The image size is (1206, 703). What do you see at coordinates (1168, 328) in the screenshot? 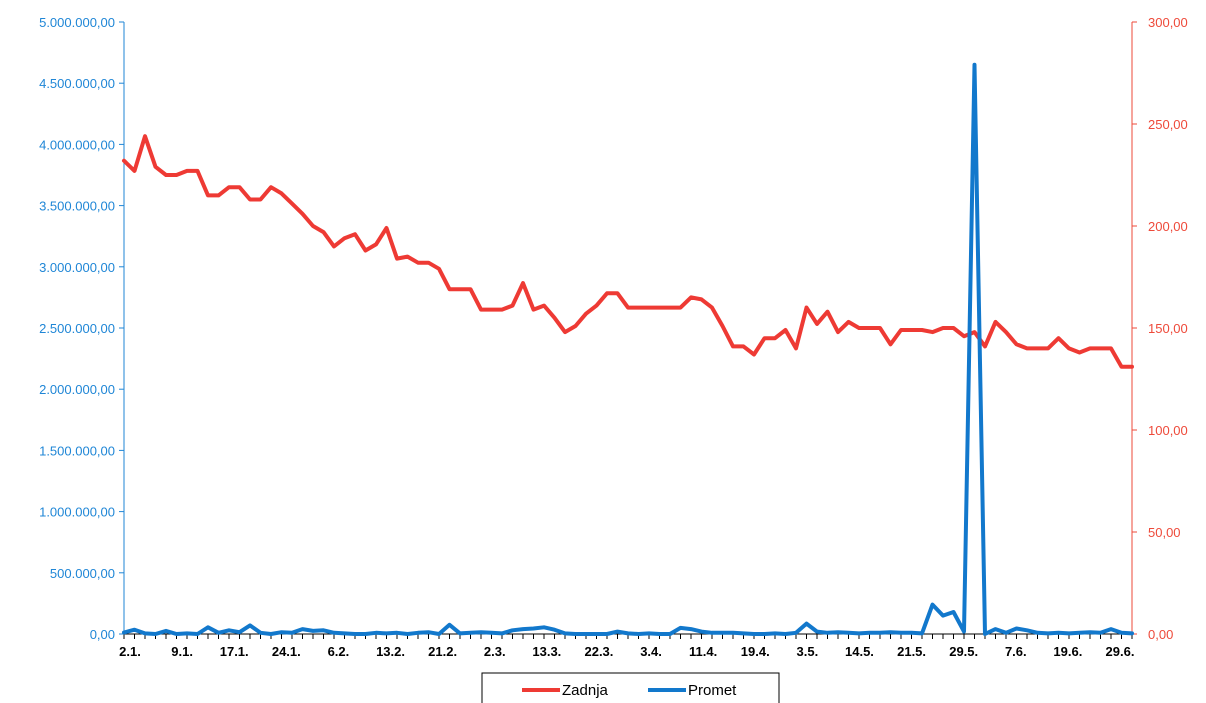
I see `right-tick-label: 150,00` at bounding box center [1168, 328].